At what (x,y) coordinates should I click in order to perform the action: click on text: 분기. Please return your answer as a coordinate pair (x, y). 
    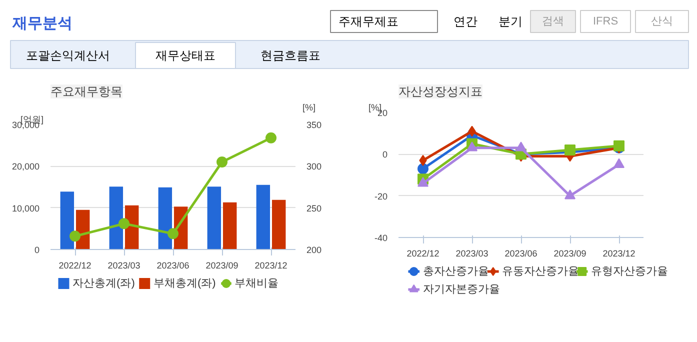
    Looking at the image, I should click on (510, 21).